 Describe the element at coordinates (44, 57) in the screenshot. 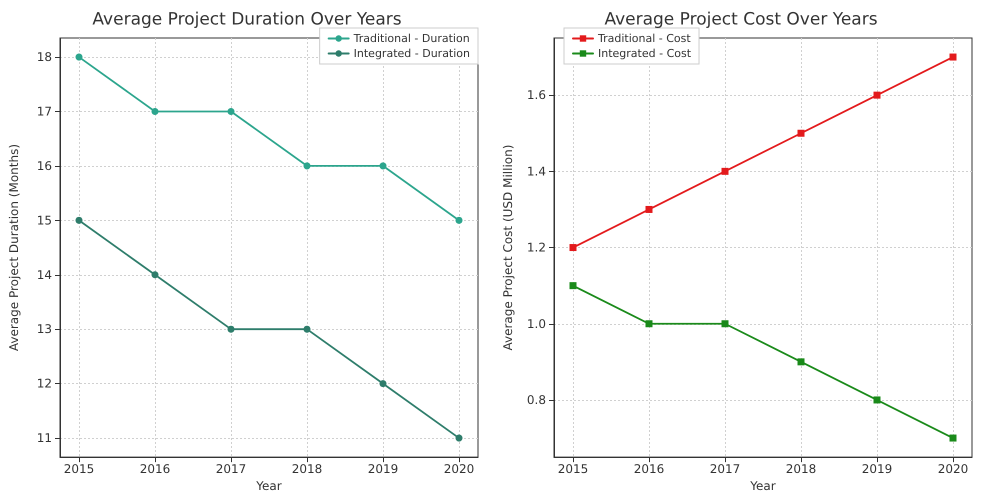

I see `y-tick-label: 18` at that location.